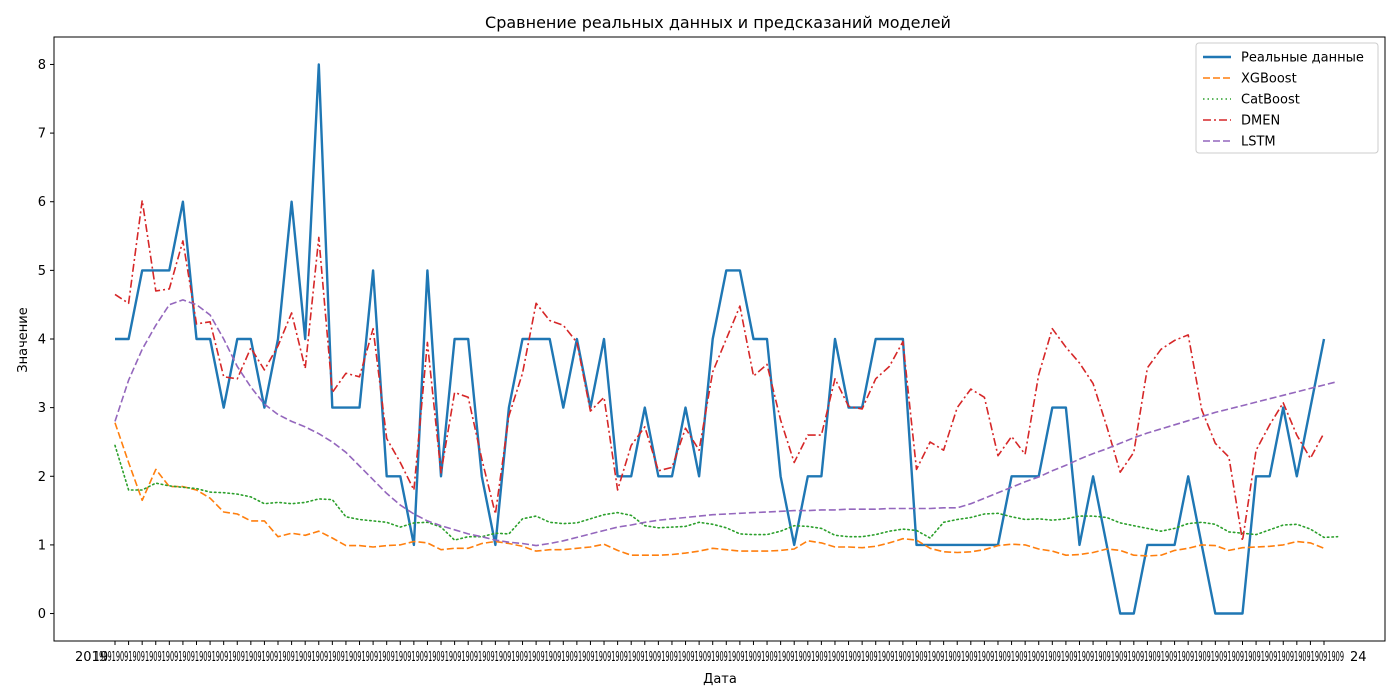 The image size is (1400, 700). I want to click on legend-label-4: LSTM, so click(1258, 142).